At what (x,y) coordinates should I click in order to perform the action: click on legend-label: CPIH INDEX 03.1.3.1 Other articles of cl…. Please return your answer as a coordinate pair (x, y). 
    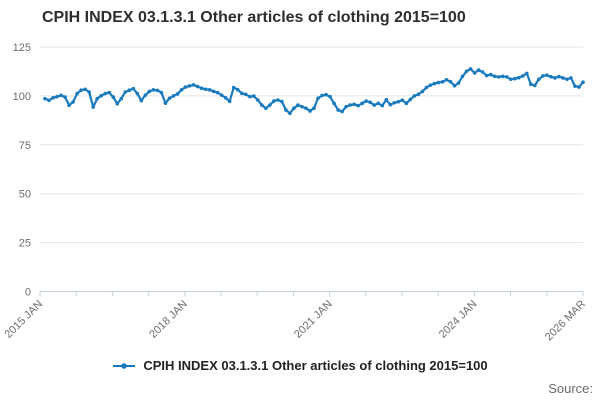
    Looking at the image, I should click on (315, 365).